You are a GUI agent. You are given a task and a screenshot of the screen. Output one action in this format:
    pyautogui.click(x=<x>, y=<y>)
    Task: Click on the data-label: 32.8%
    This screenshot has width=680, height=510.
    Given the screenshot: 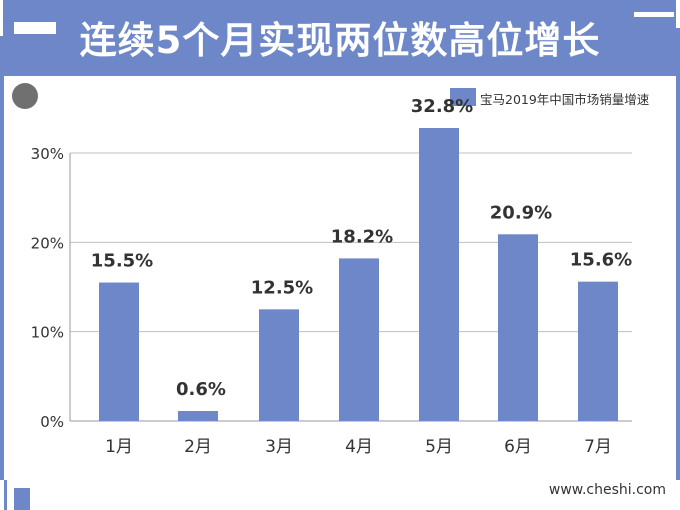 What is the action you would take?
    pyautogui.click(x=442, y=106)
    